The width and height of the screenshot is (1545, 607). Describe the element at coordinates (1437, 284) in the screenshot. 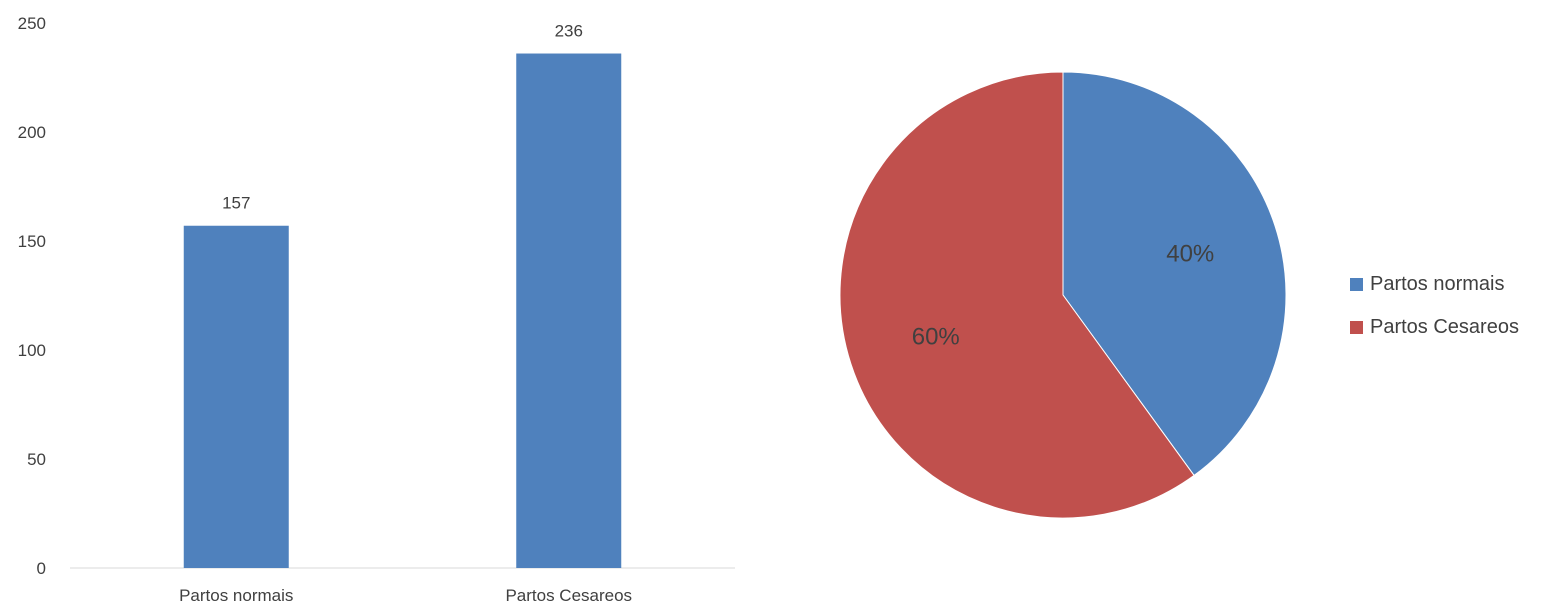

I see `legend-label: Partos normais` at that location.